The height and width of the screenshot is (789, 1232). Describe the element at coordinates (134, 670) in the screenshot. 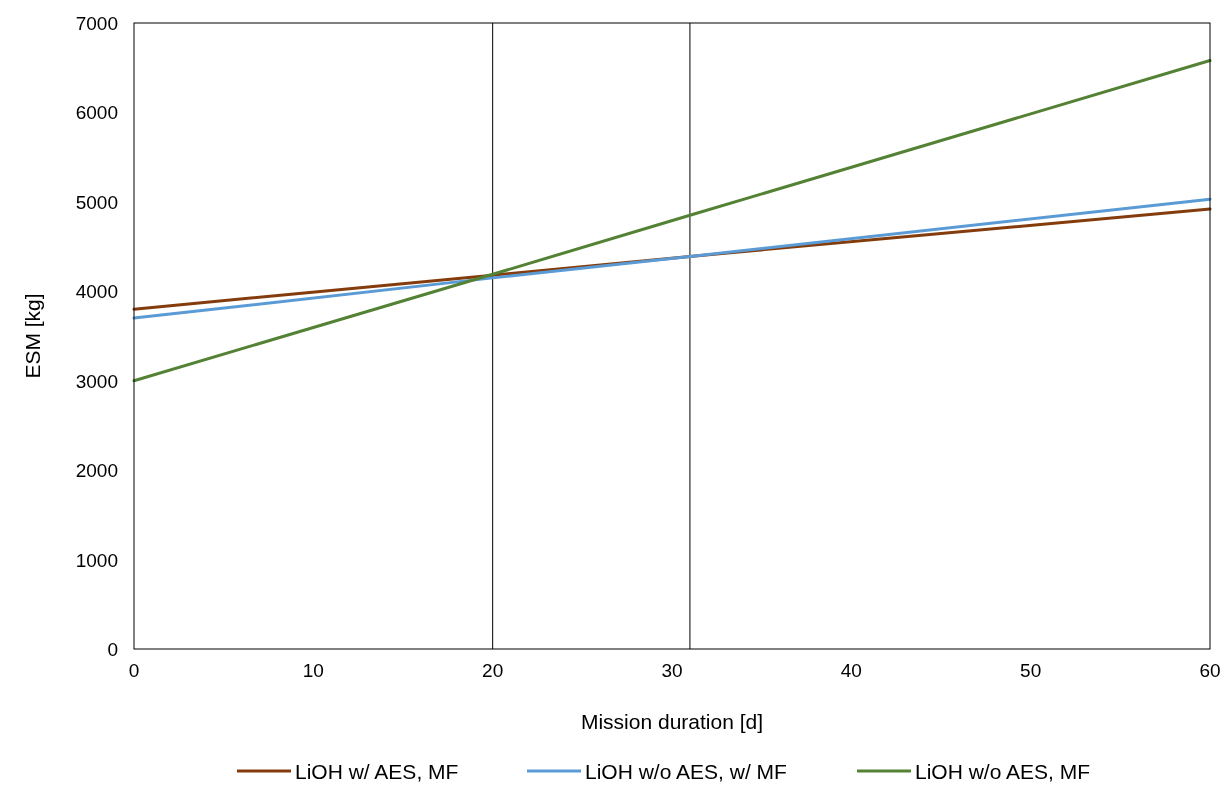

I see `x-tick-label: 0` at that location.